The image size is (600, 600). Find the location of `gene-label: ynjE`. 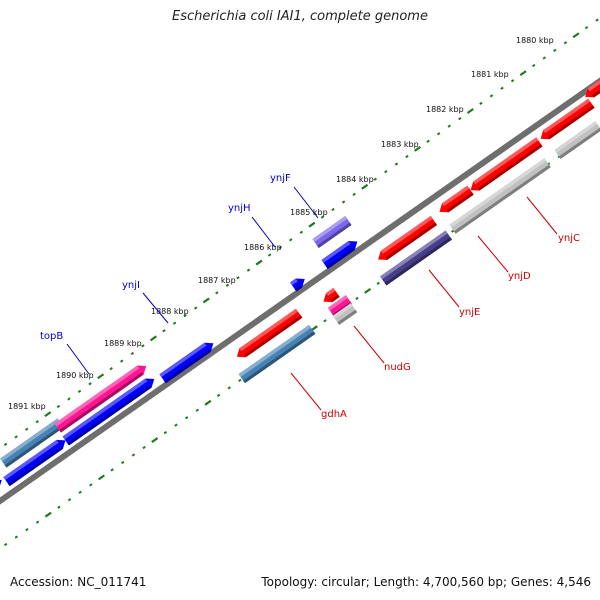

gene-label: ynjE is located at coordinates (469, 312).